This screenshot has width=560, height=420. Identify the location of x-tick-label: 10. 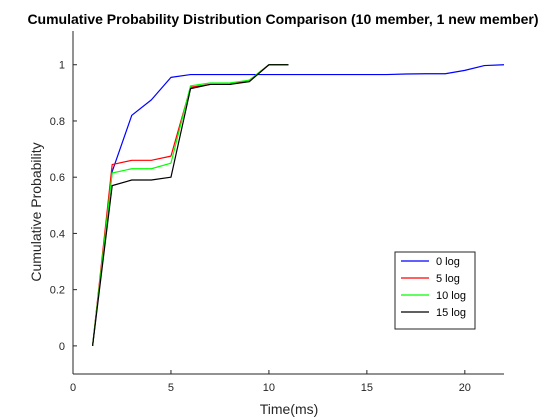
(269, 388).